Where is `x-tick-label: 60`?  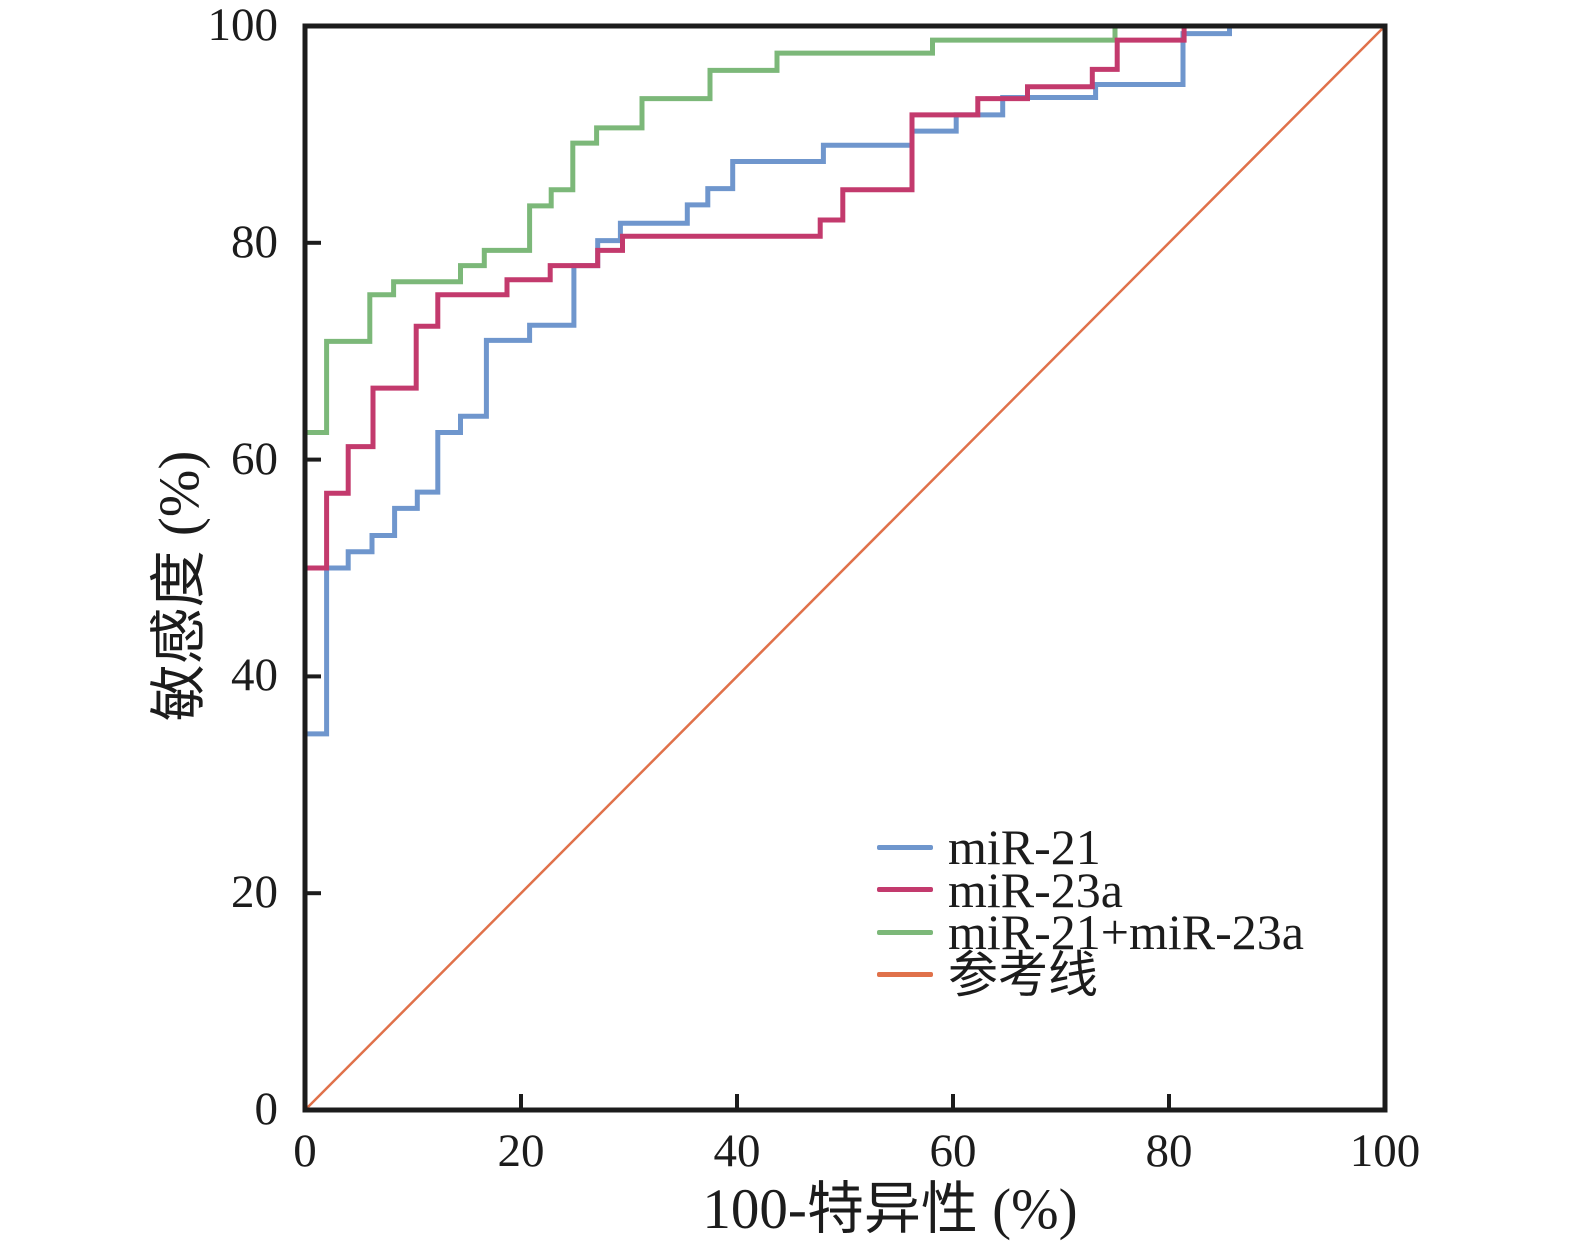 x-tick-label: 60 is located at coordinates (953, 1151).